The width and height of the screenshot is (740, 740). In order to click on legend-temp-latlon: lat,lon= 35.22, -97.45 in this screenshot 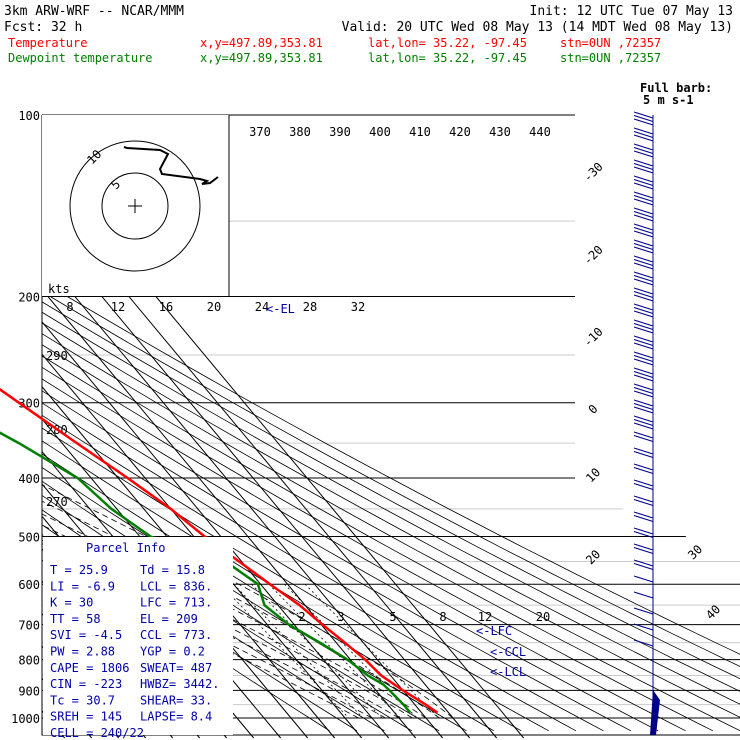, I will do `click(447, 43)`.